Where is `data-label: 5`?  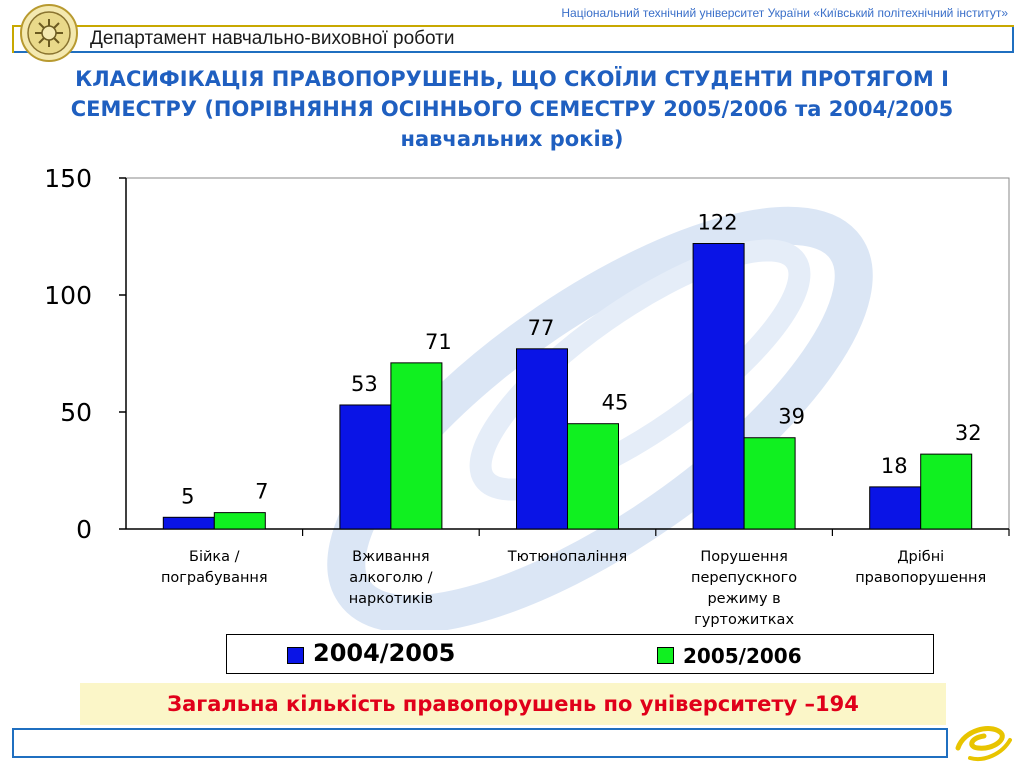 data-label: 5 is located at coordinates (187, 496).